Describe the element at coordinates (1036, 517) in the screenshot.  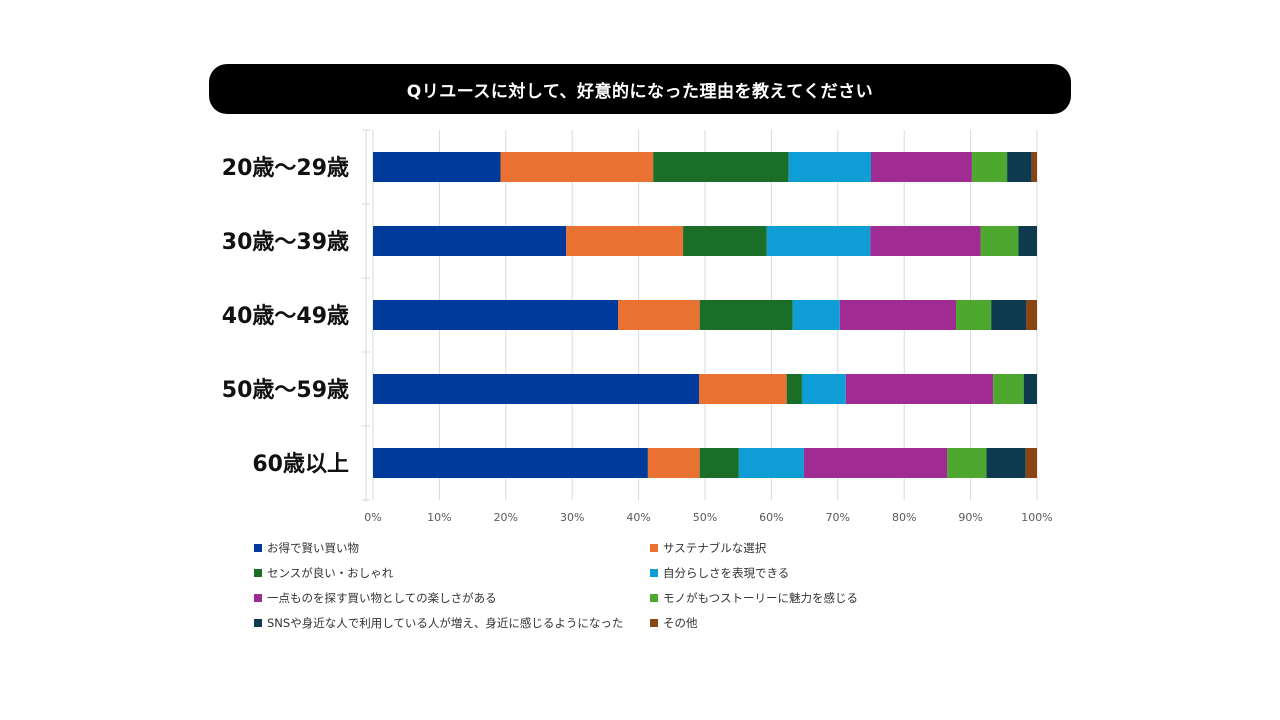
I see `x-tick-label: 100%` at that location.